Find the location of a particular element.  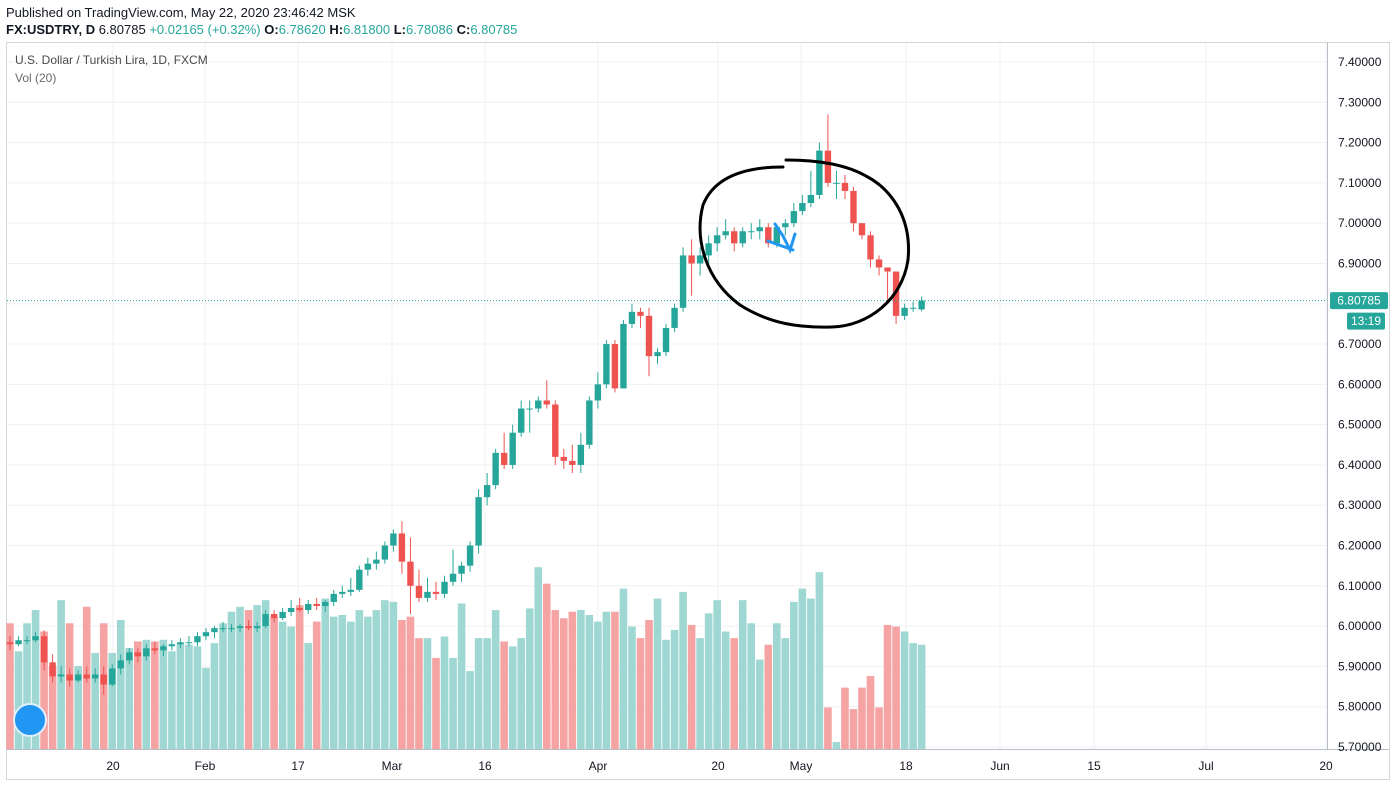

symbol-label: FX:USDTRY, D is located at coordinates (51, 29).